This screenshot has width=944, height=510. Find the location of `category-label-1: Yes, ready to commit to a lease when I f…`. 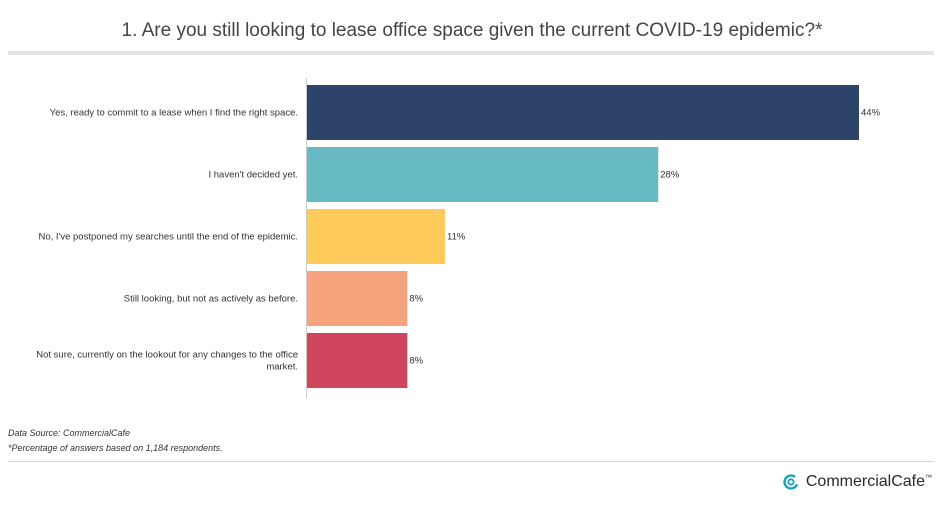

category-label-1: Yes, ready to commit to a lease when I f… is located at coordinates (174, 113).